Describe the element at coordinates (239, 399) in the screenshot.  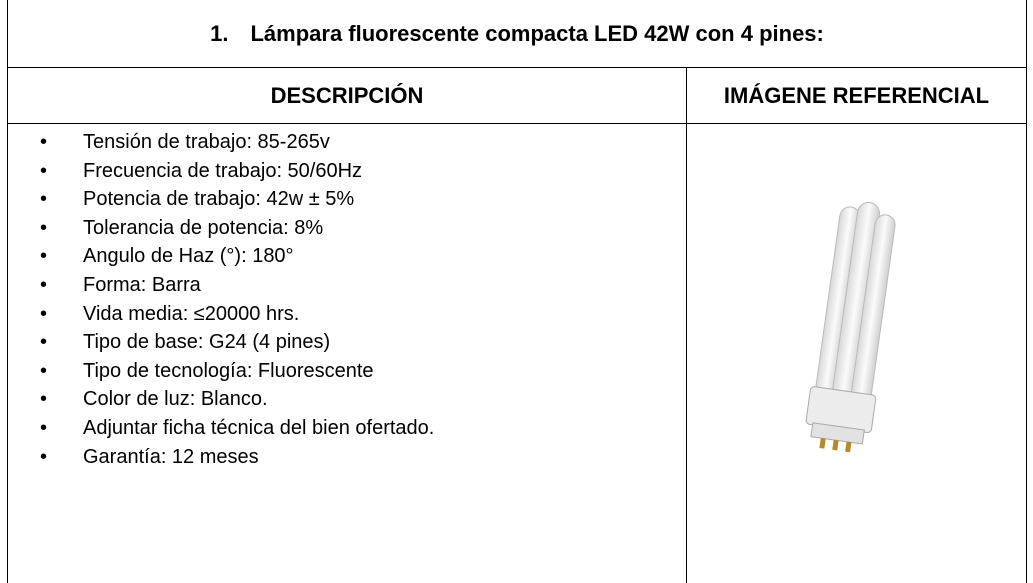
I see `spec-item: Color de luz: Blanco.` at that location.